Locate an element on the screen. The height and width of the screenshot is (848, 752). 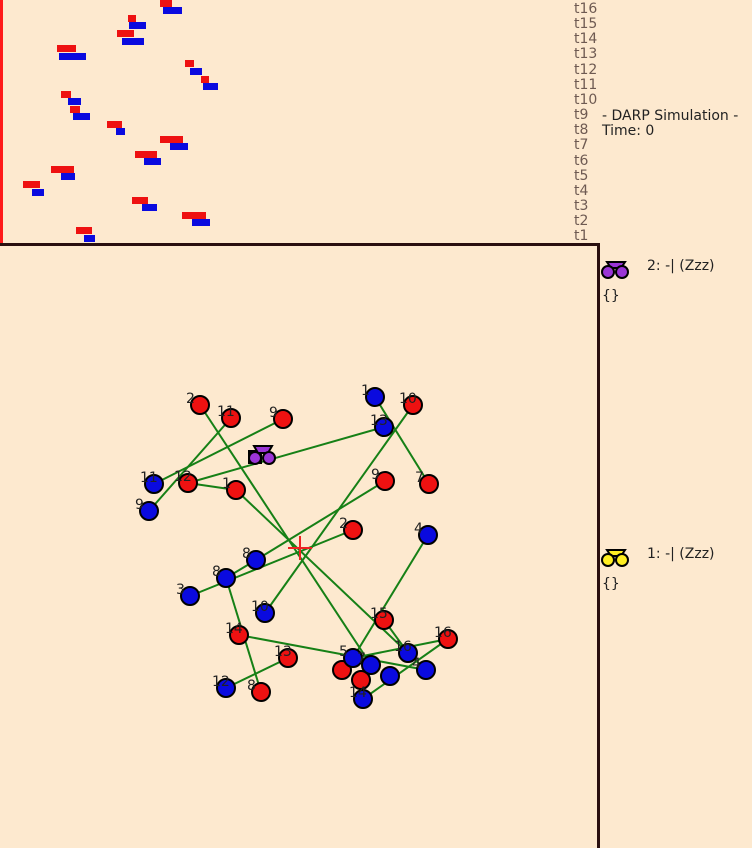
dropoff-node-12: 12 is located at coordinates (224, 686).